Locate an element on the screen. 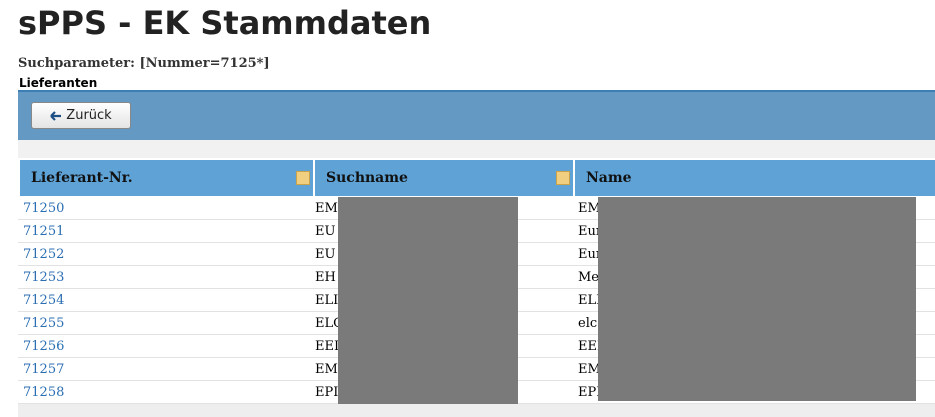 The width and height of the screenshot is (935, 417). supplier-link: 71250 is located at coordinates (44, 208).